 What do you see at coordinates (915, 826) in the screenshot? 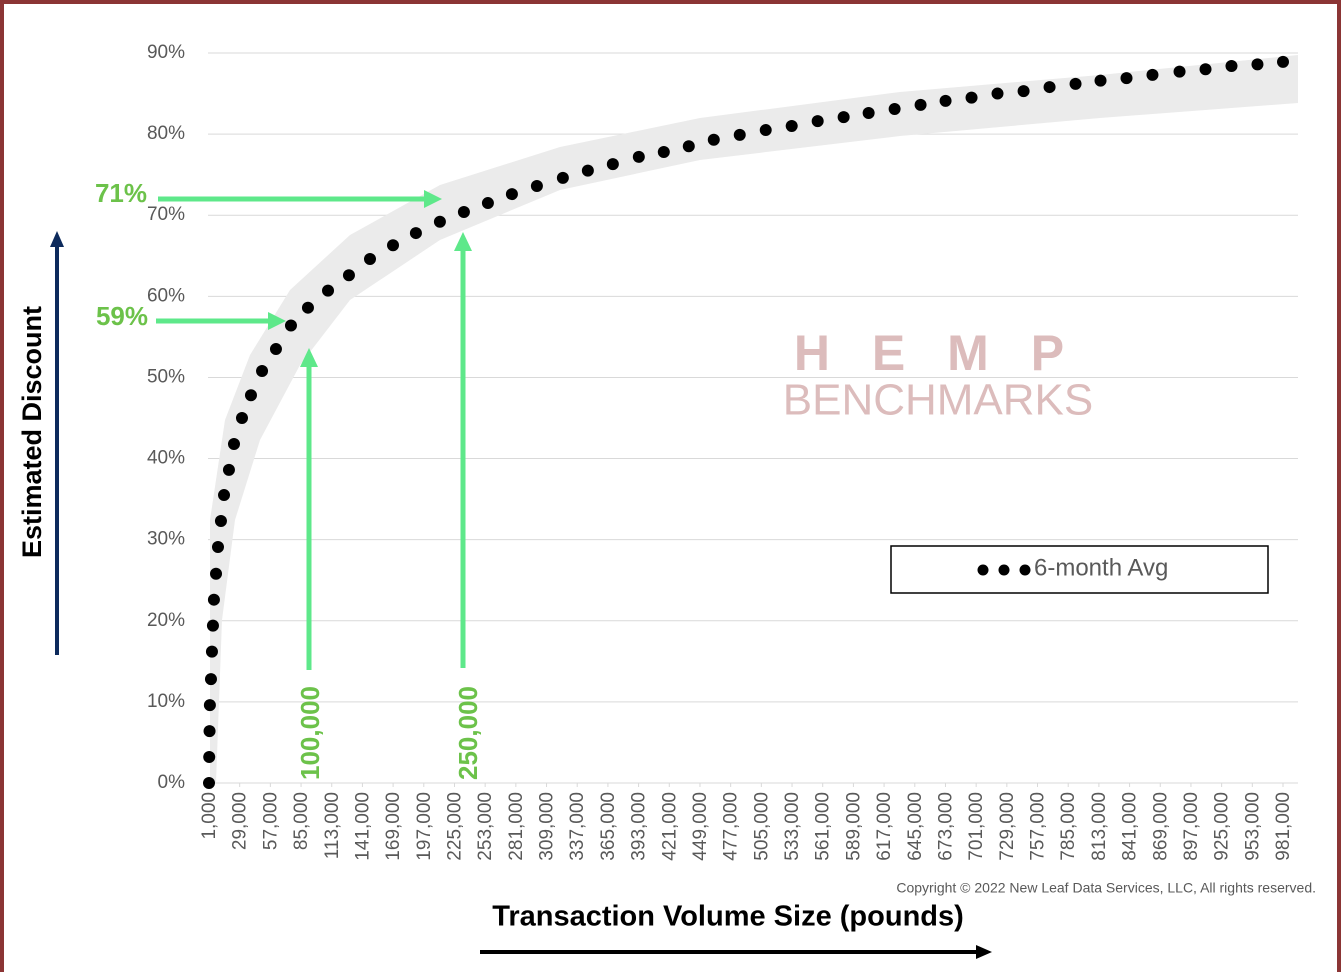
I see `x-tick-label: 645,000` at bounding box center [915, 826].